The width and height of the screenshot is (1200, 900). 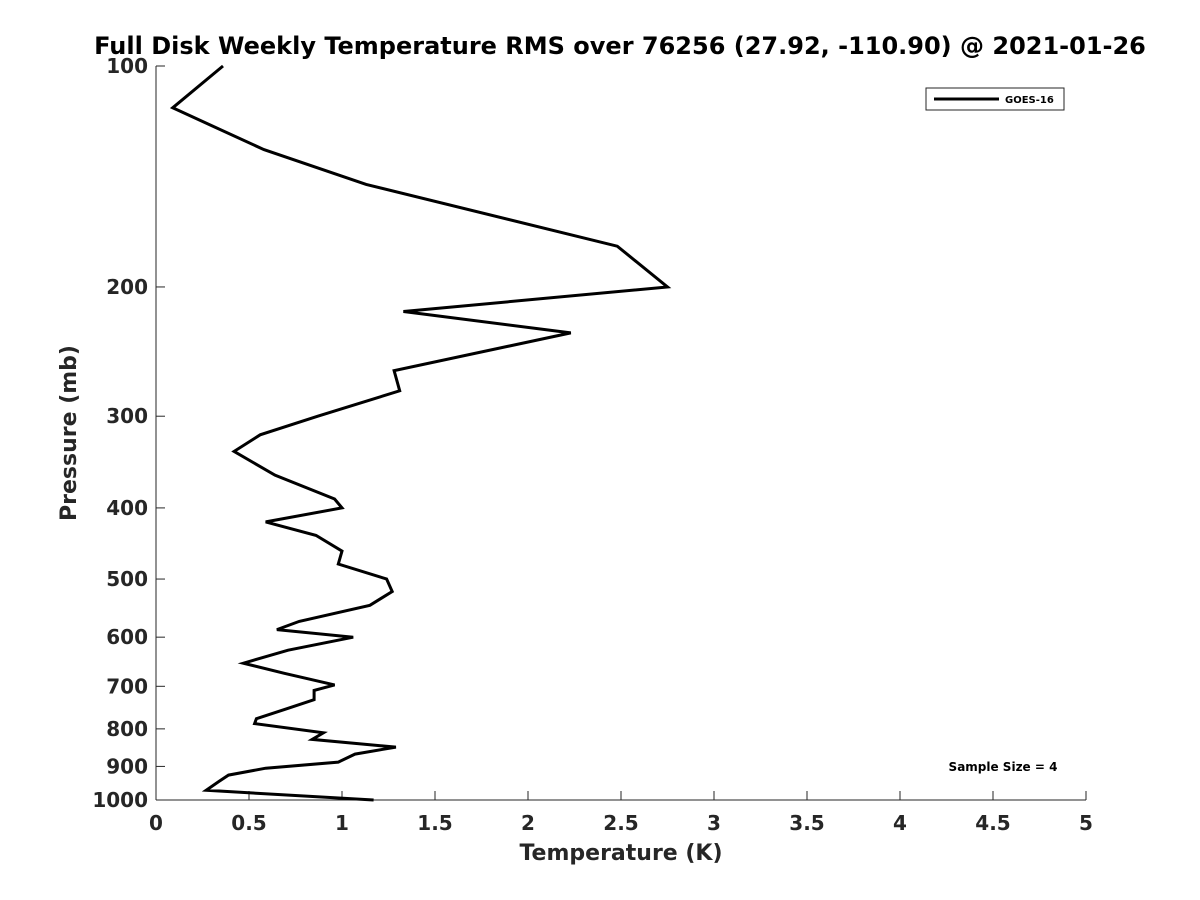 What do you see at coordinates (127, 579) in the screenshot?
I see `y-tick-label: 500` at bounding box center [127, 579].